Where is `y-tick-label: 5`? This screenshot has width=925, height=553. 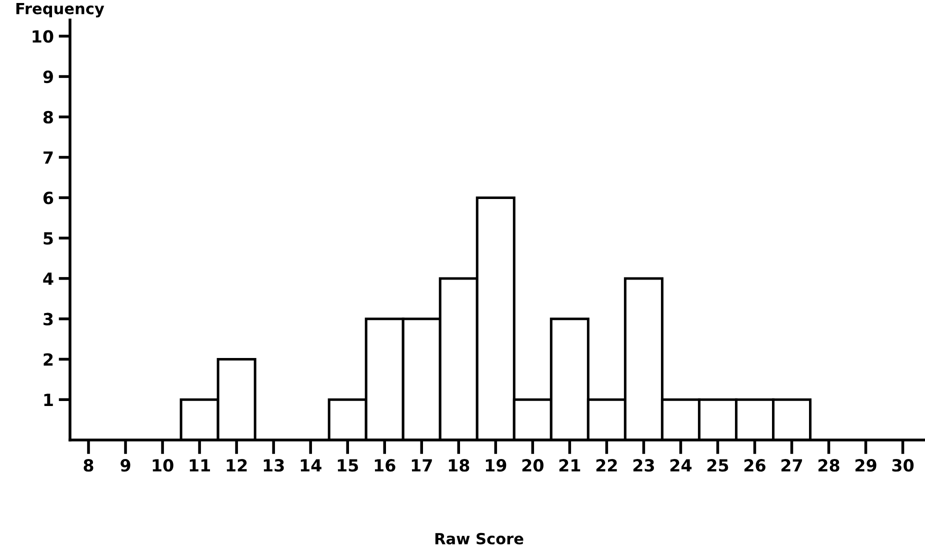 y-tick-label: 5 is located at coordinates (48, 238).